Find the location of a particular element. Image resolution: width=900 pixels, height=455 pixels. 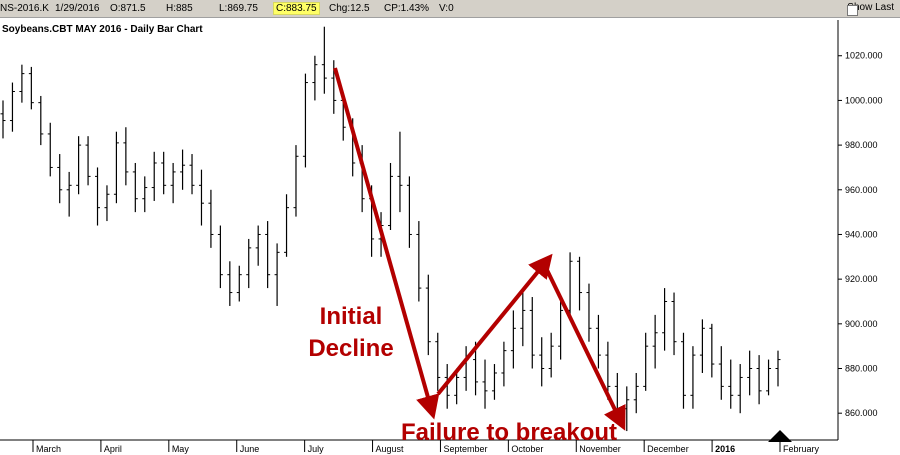

arrow-initial-decline is located at coordinates (386, 243).